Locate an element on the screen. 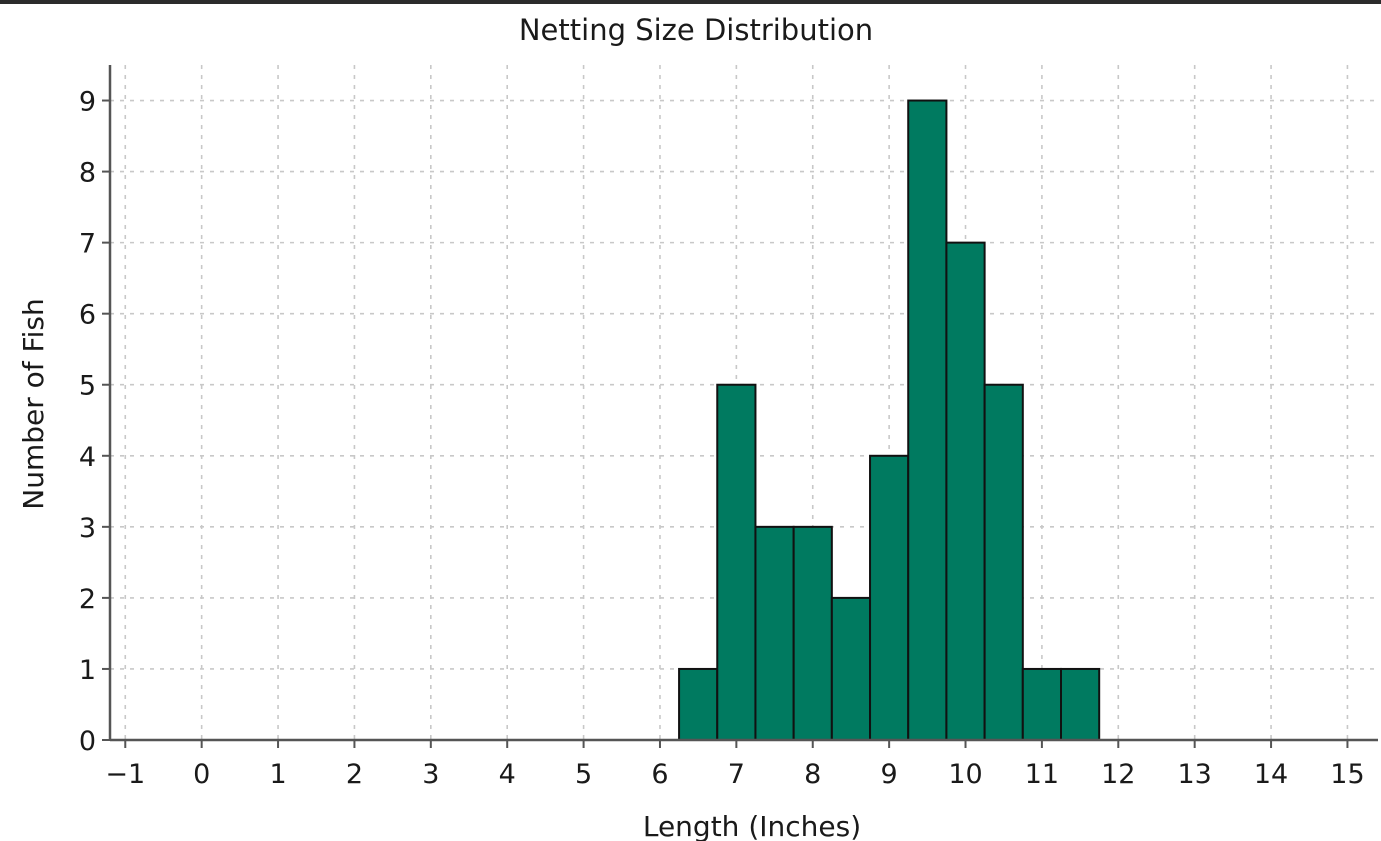  x-tick-label: 9 is located at coordinates (889, 774).